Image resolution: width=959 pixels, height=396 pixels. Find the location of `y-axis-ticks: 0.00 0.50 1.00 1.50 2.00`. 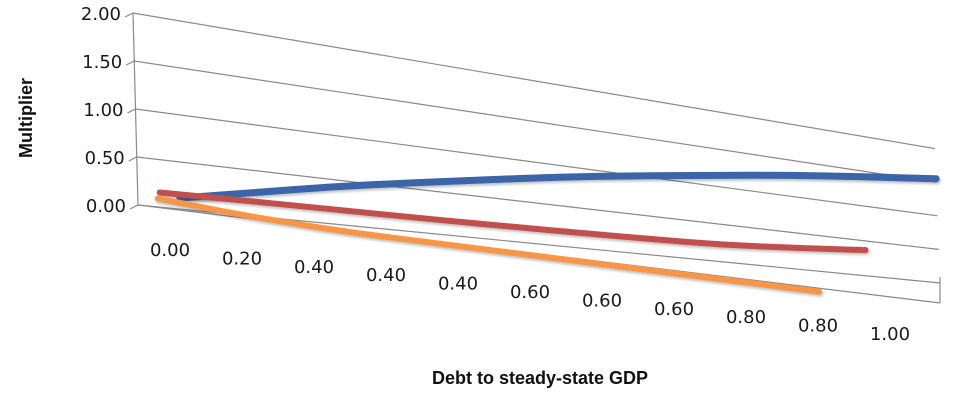

y-axis-ticks: 0.00 0.50 1.00 1.50 2.00 is located at coordinates (103, 110).